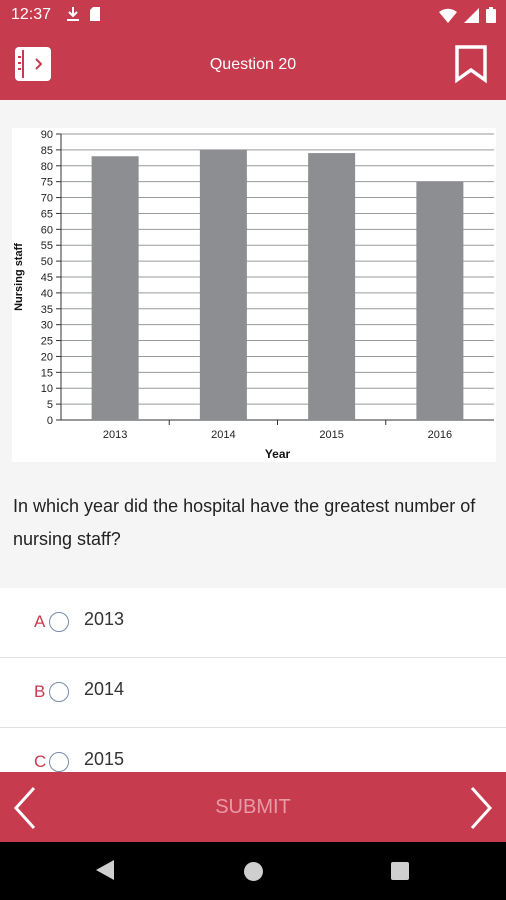 The image size is (506, 900). I want to click on y-tick-label: 35, so click(47, 310).